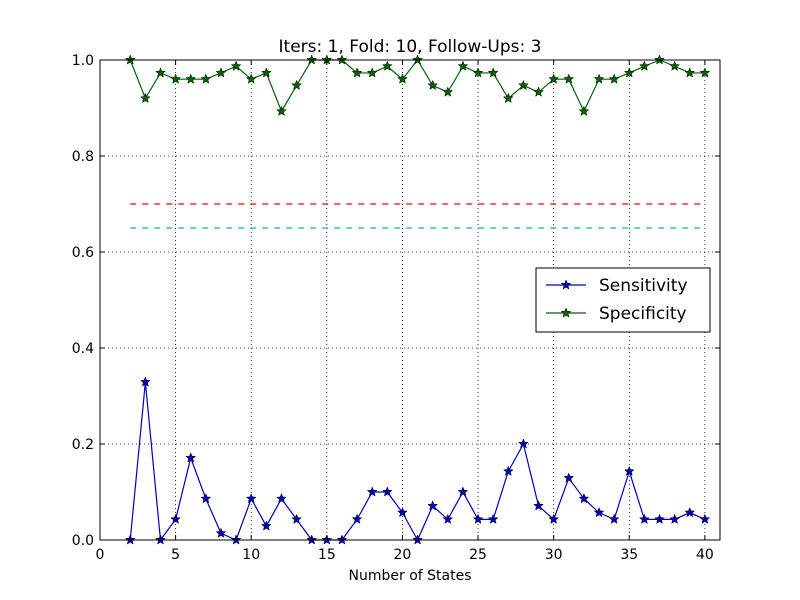 The width and height of the screenshot is (800, 600). What do you see at coordinates (83, 541) in the screenshot?
I see `y-tick-label: 0.0` at bounding box center [83, 541].